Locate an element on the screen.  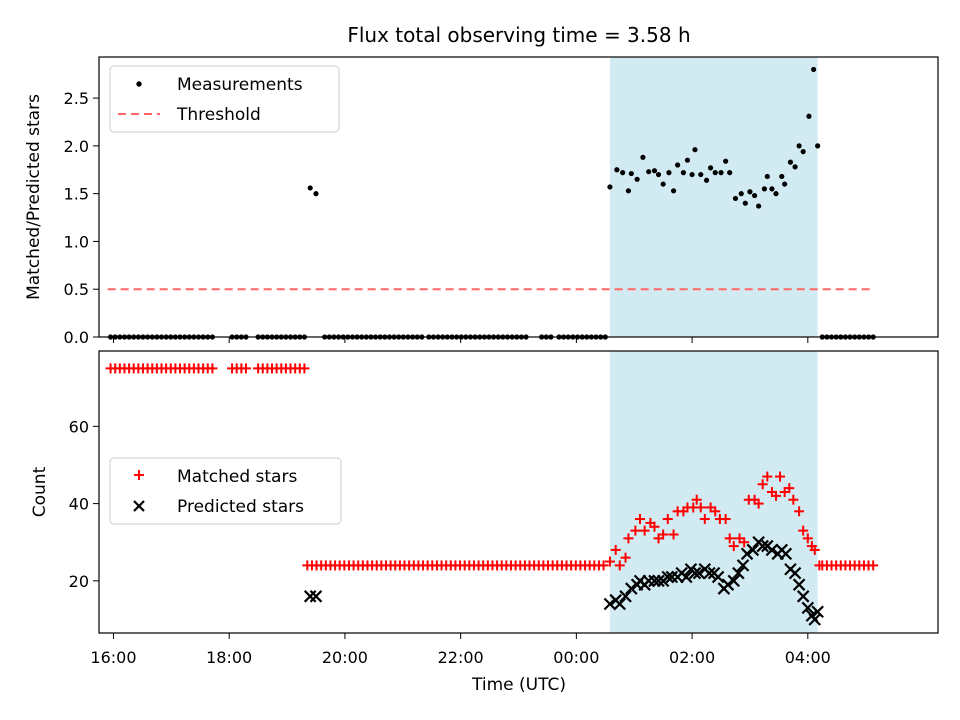
legend-measurements-marker is located at coordinates (139, 84).